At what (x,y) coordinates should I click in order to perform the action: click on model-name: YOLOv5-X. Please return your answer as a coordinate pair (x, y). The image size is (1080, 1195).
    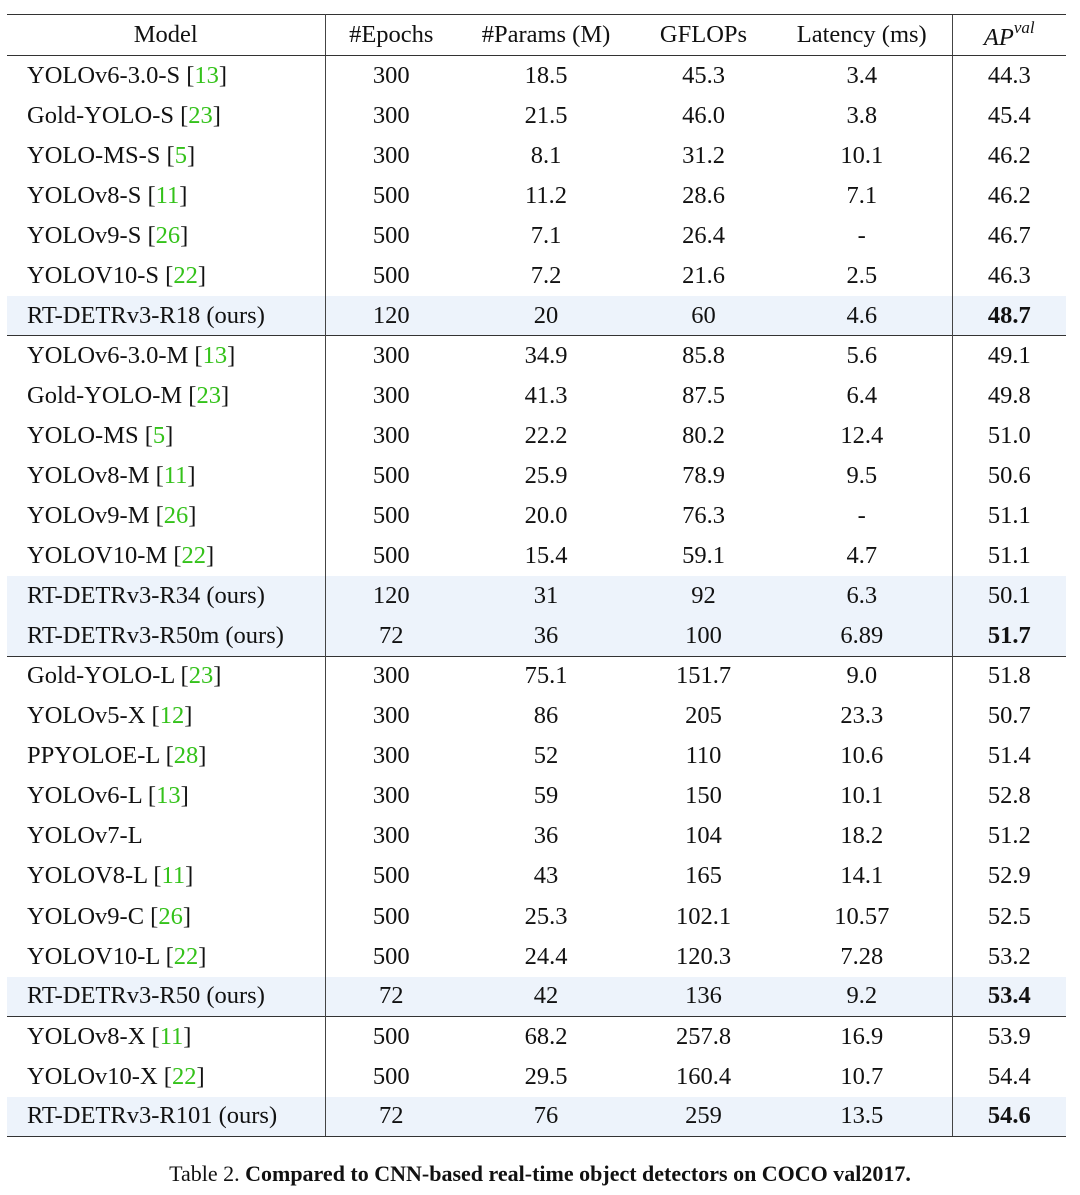
    Looking at the image, I should click on (86, 716).